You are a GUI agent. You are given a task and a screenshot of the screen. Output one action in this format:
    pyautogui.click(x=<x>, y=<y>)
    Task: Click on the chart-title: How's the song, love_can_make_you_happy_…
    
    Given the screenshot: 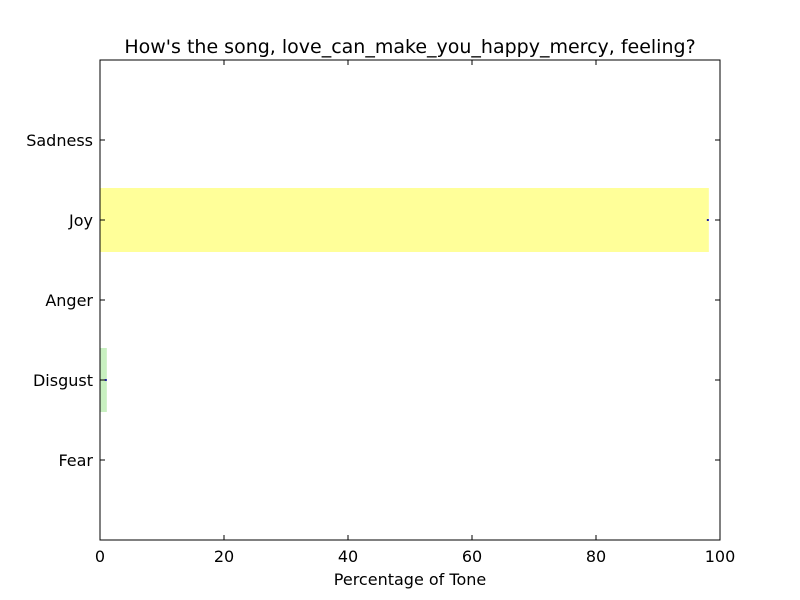 What is the action you would take?
    pyautogui.click(x=409, y=47)
    